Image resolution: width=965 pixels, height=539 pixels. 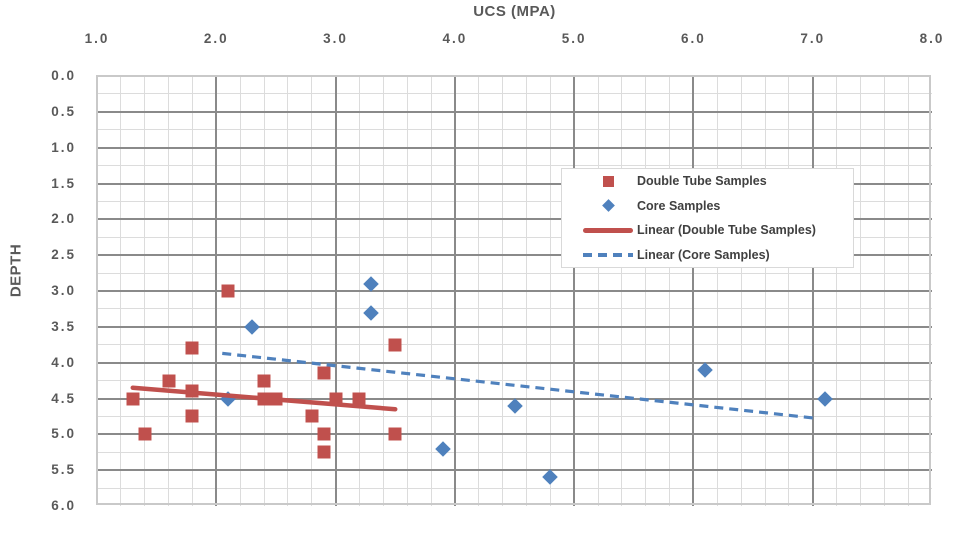 What do you see at coordinates (63, 147) in the screenshot?
I see `y-tick-label: 1.0` at bounding box center [63, 147].